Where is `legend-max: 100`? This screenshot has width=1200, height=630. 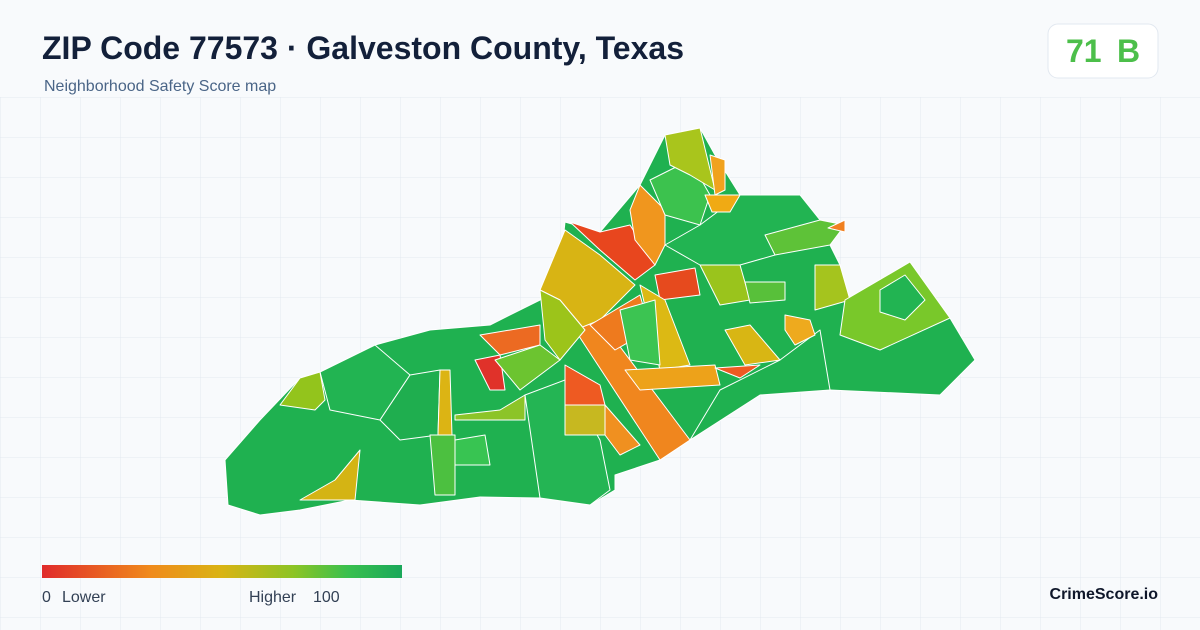
legend-max: 100 is located at coordinates (326, 597).